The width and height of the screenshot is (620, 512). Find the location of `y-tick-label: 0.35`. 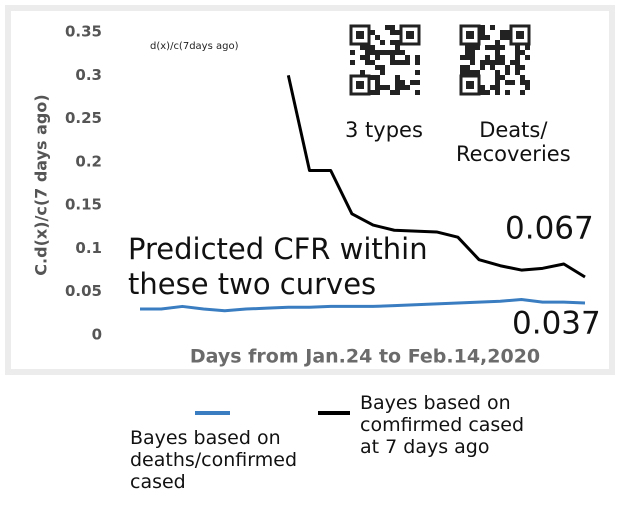

y-tick-label: 0.35 is located at coordinates (83, 32).